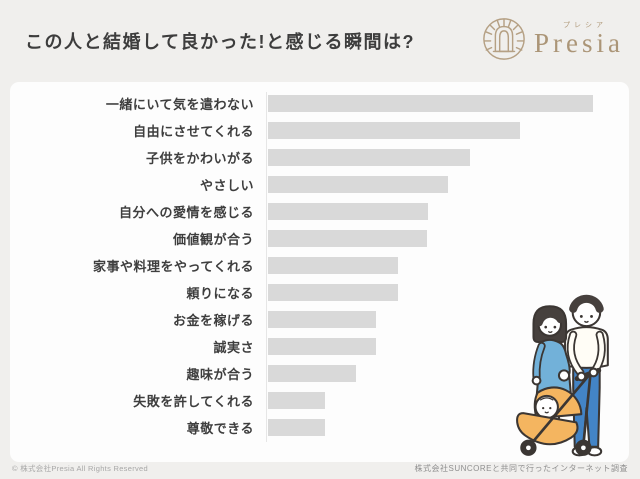 The height and width of the screenshot is (479, 640). I want to click on bar-row: やさしい, so click(319, 184).